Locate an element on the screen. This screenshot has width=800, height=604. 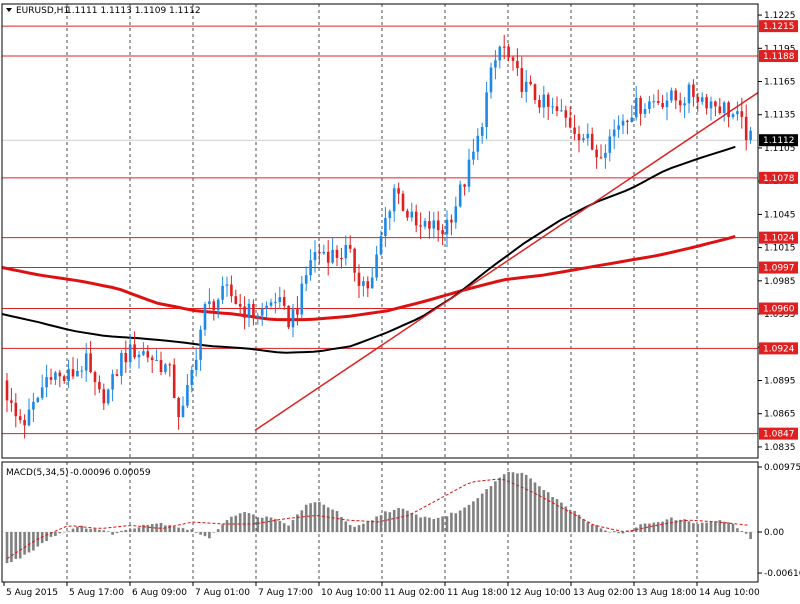
x-tick-label: 5 Aug 2015 is located at coordinates (32, 593).